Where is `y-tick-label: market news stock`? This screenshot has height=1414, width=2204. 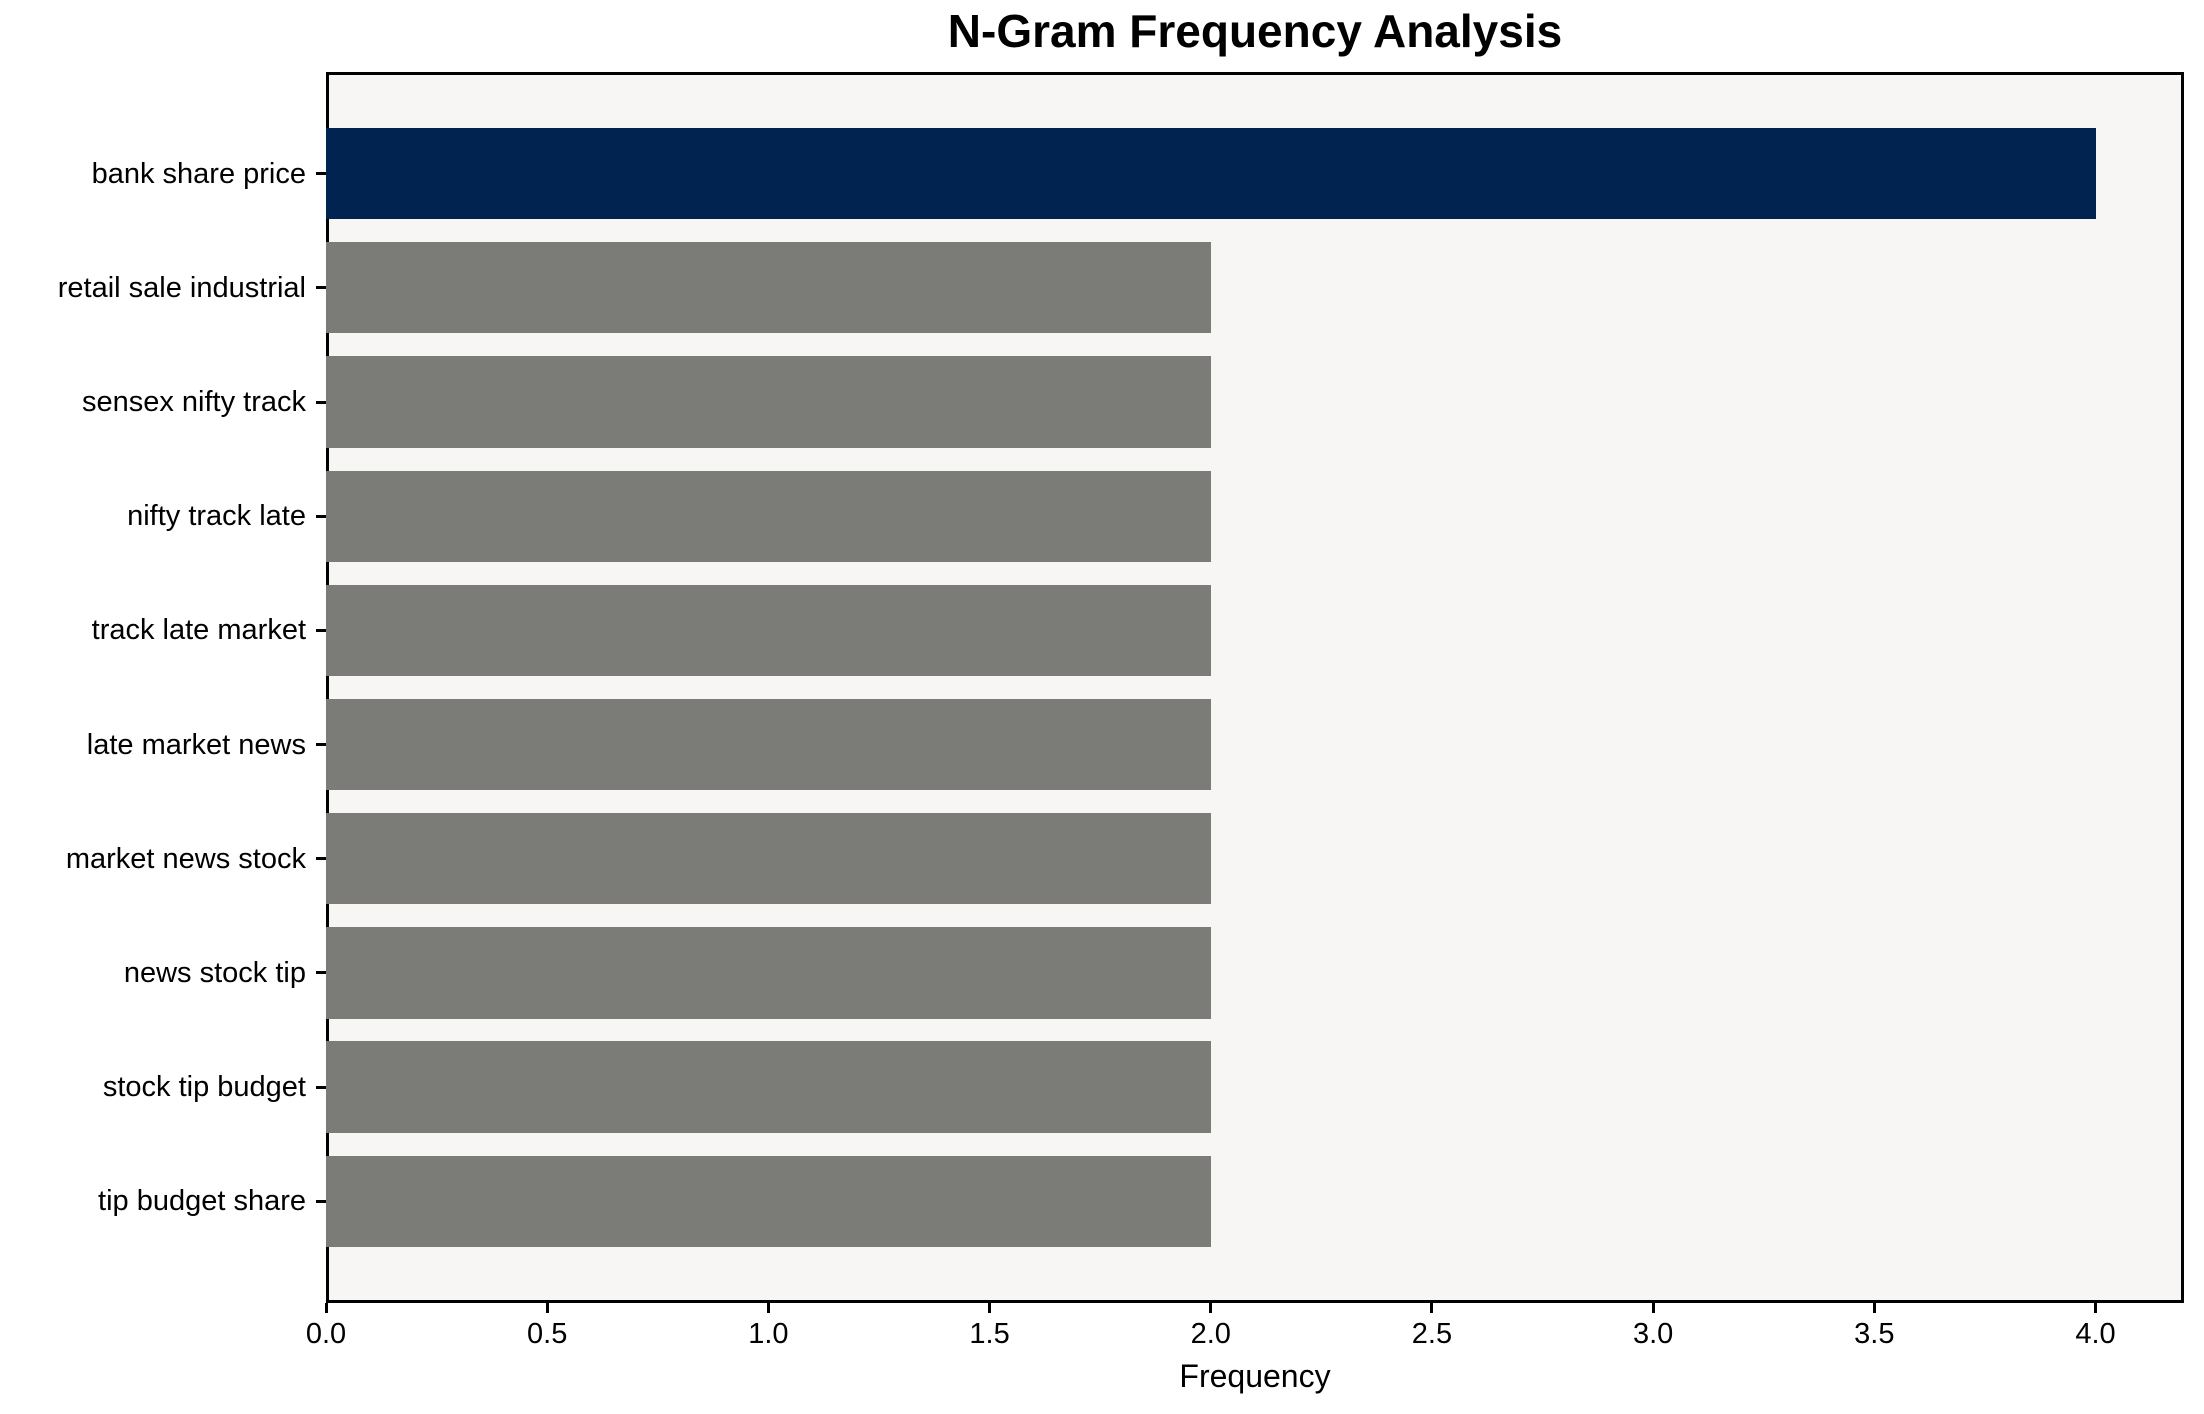 y-tick-label: market news stock is located at coordinates (185, 858).